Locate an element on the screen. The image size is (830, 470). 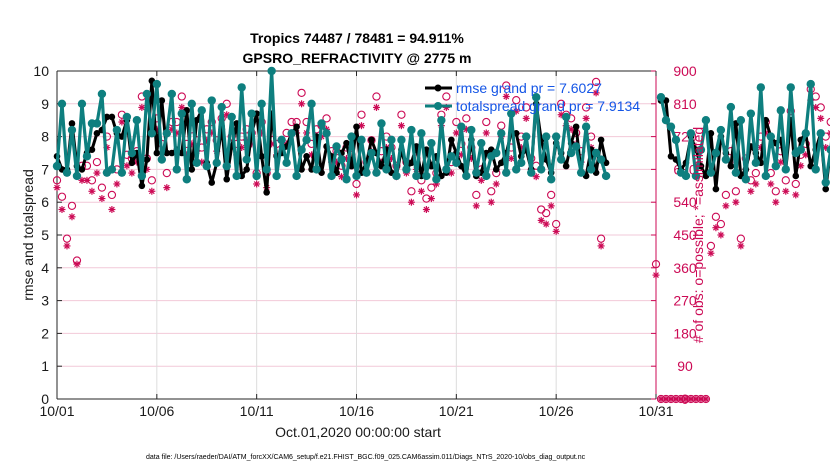
left-tick-label: 8 is located at coordinates (45, 137).